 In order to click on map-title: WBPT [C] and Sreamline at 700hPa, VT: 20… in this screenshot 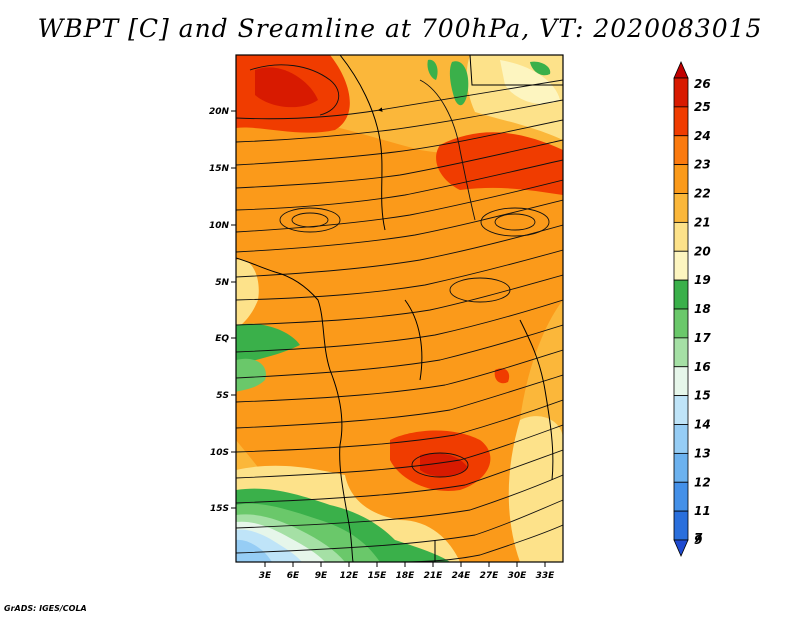, I will do `click(400, 28)`.